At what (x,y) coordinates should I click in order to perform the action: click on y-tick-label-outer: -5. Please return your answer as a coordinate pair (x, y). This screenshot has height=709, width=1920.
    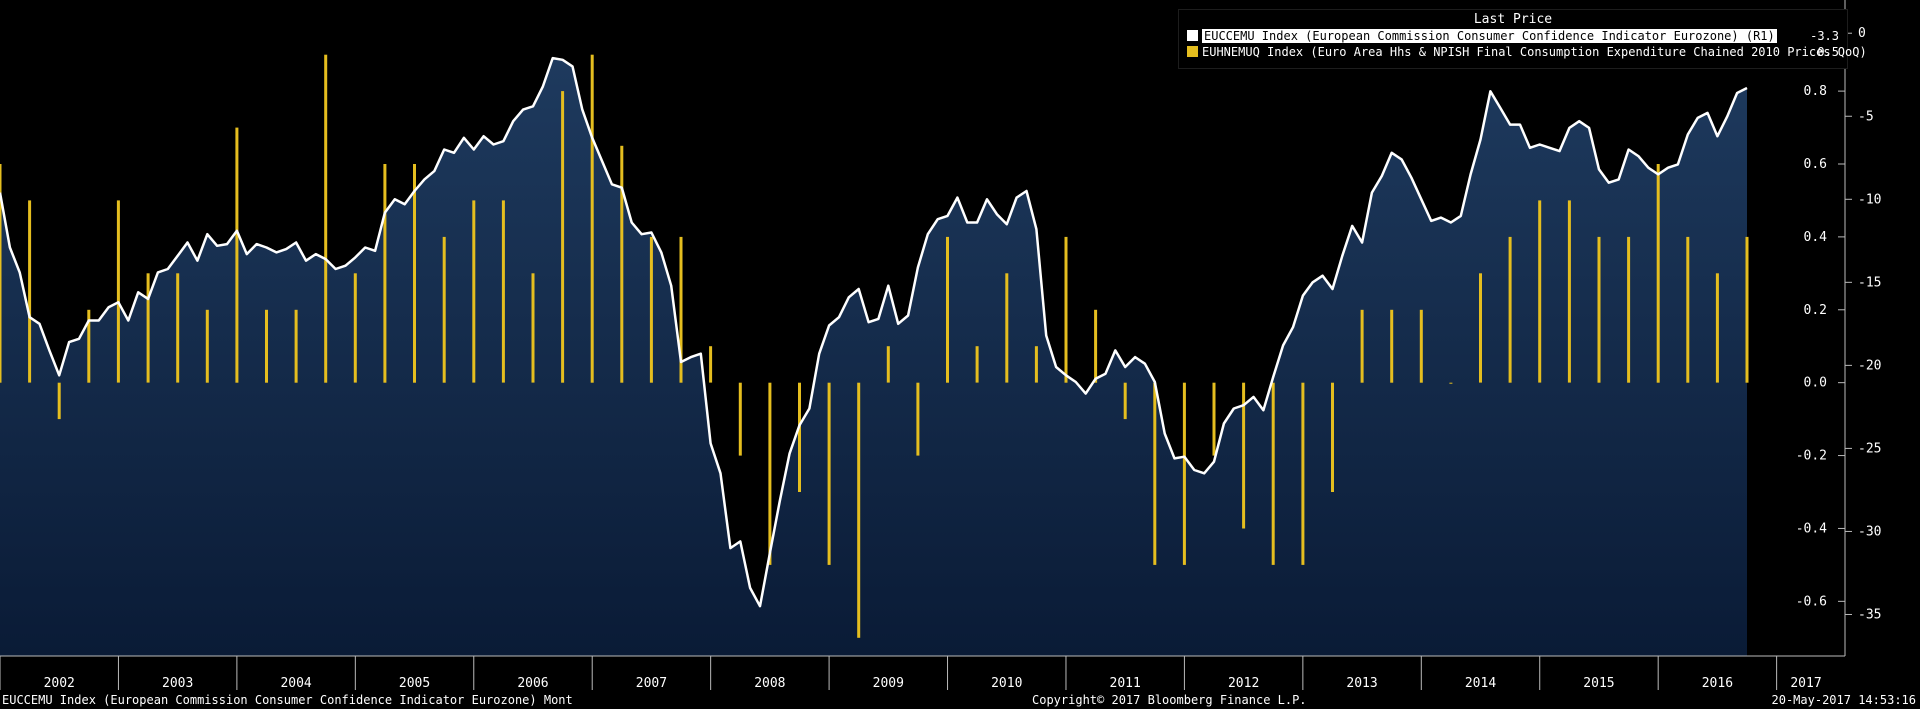
    Looking at the image, I should click on (1866, 116).